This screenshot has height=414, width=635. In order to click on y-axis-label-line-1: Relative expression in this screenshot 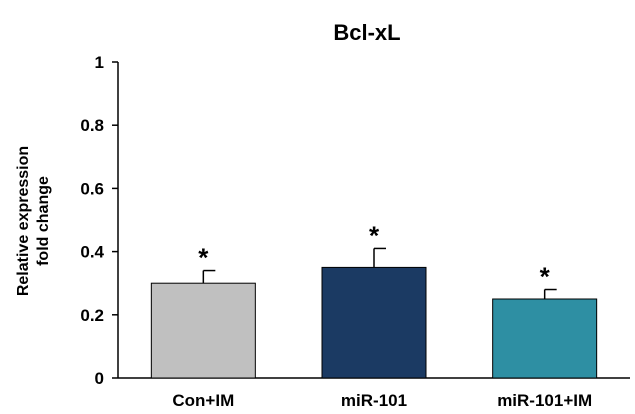, I will do `click(23, 221)`.